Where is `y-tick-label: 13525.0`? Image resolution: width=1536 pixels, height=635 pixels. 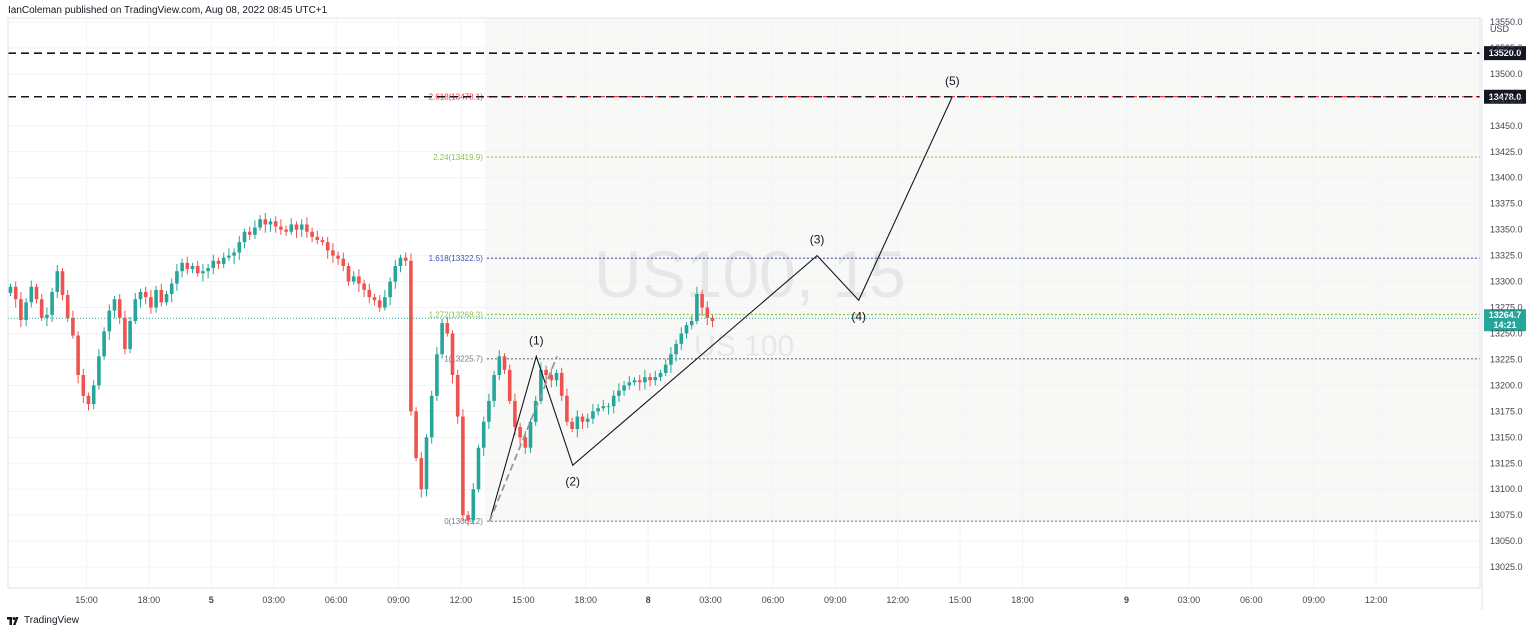
y-tick-label: 13525.0 is located at coordinates (1506, 48).